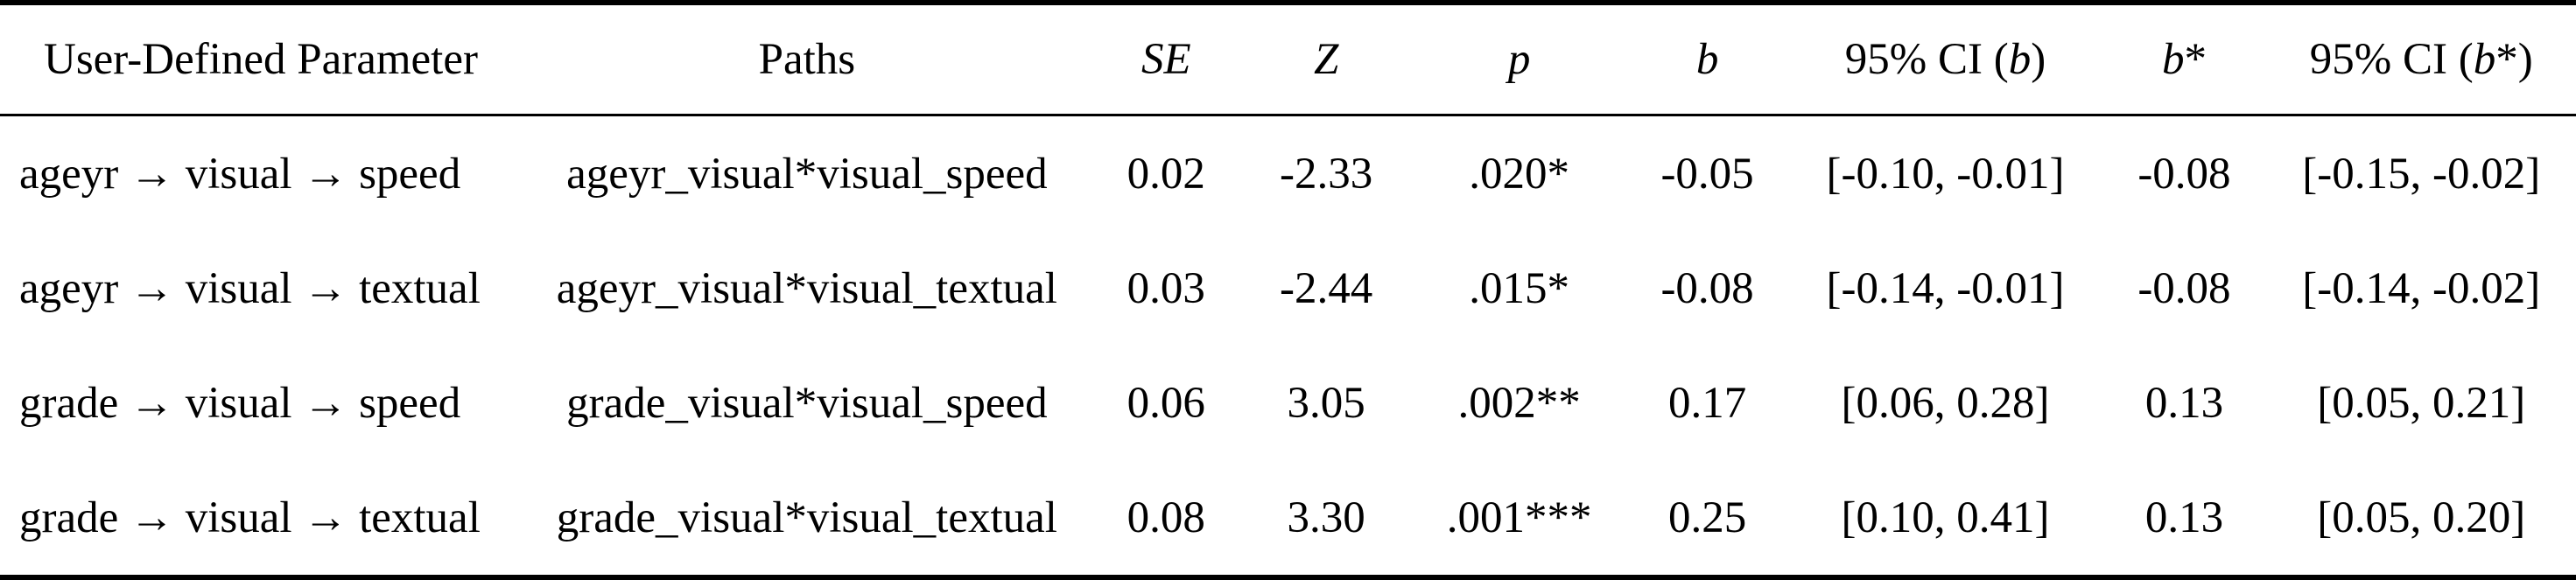 The image size is (2576, 580). I want to click on cell-z: 3.05, so click(1326, 403).